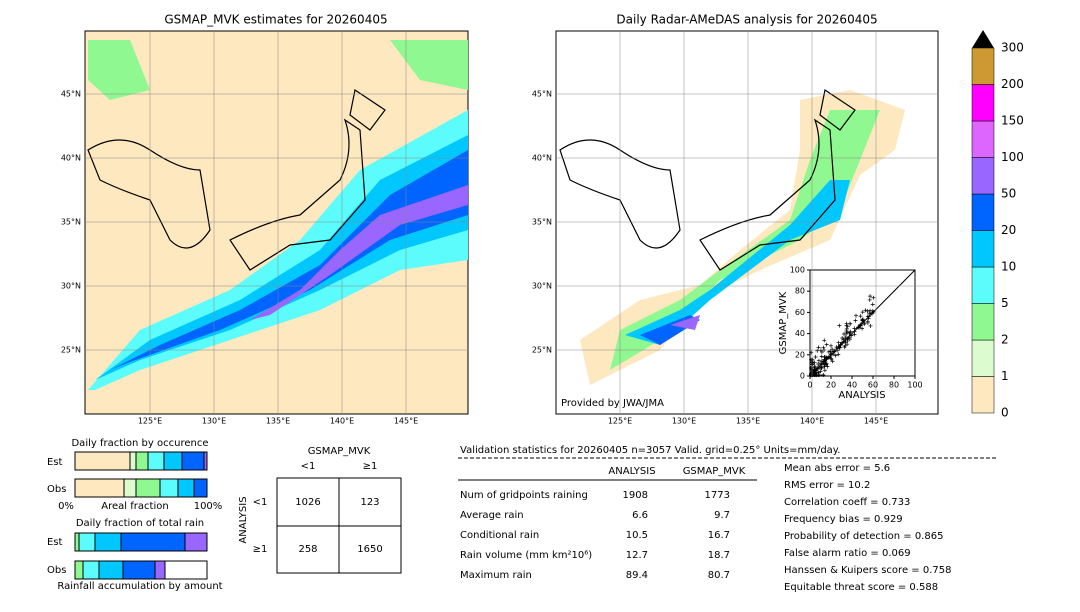  I want to click on stat-value: 1908, so click(635, 495).